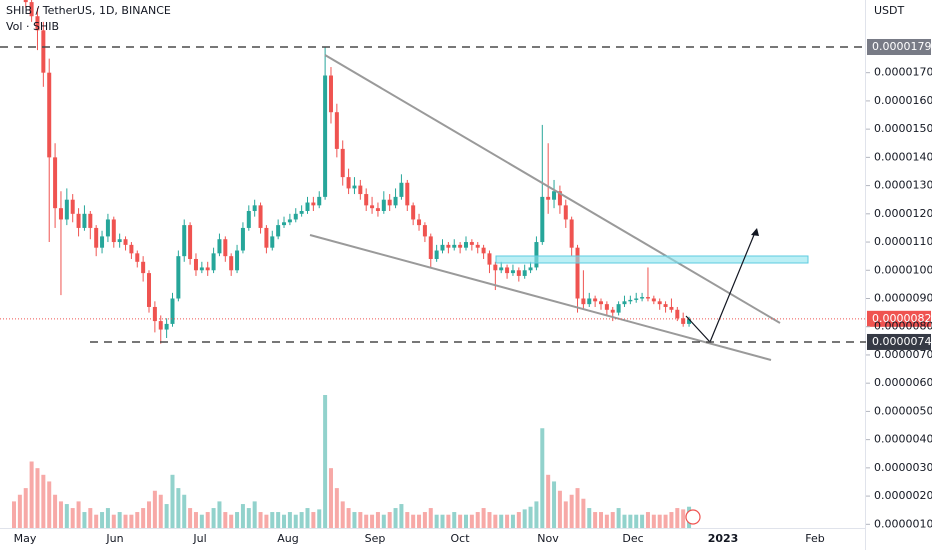  Describe the element at coordinates (548, 538) in the screenshot. I see `x-tick-label: Nov` at that location.